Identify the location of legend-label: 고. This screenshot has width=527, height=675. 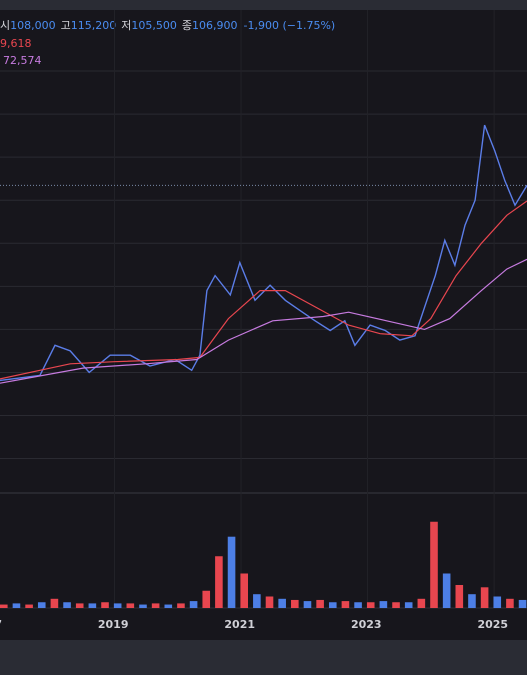
(66, 25).